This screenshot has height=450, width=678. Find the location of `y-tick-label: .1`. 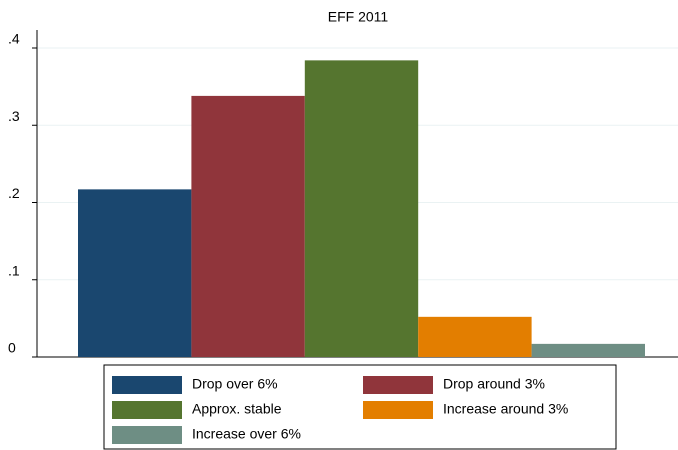

y-tick-label: .1 is located at coordinates (14, 270).